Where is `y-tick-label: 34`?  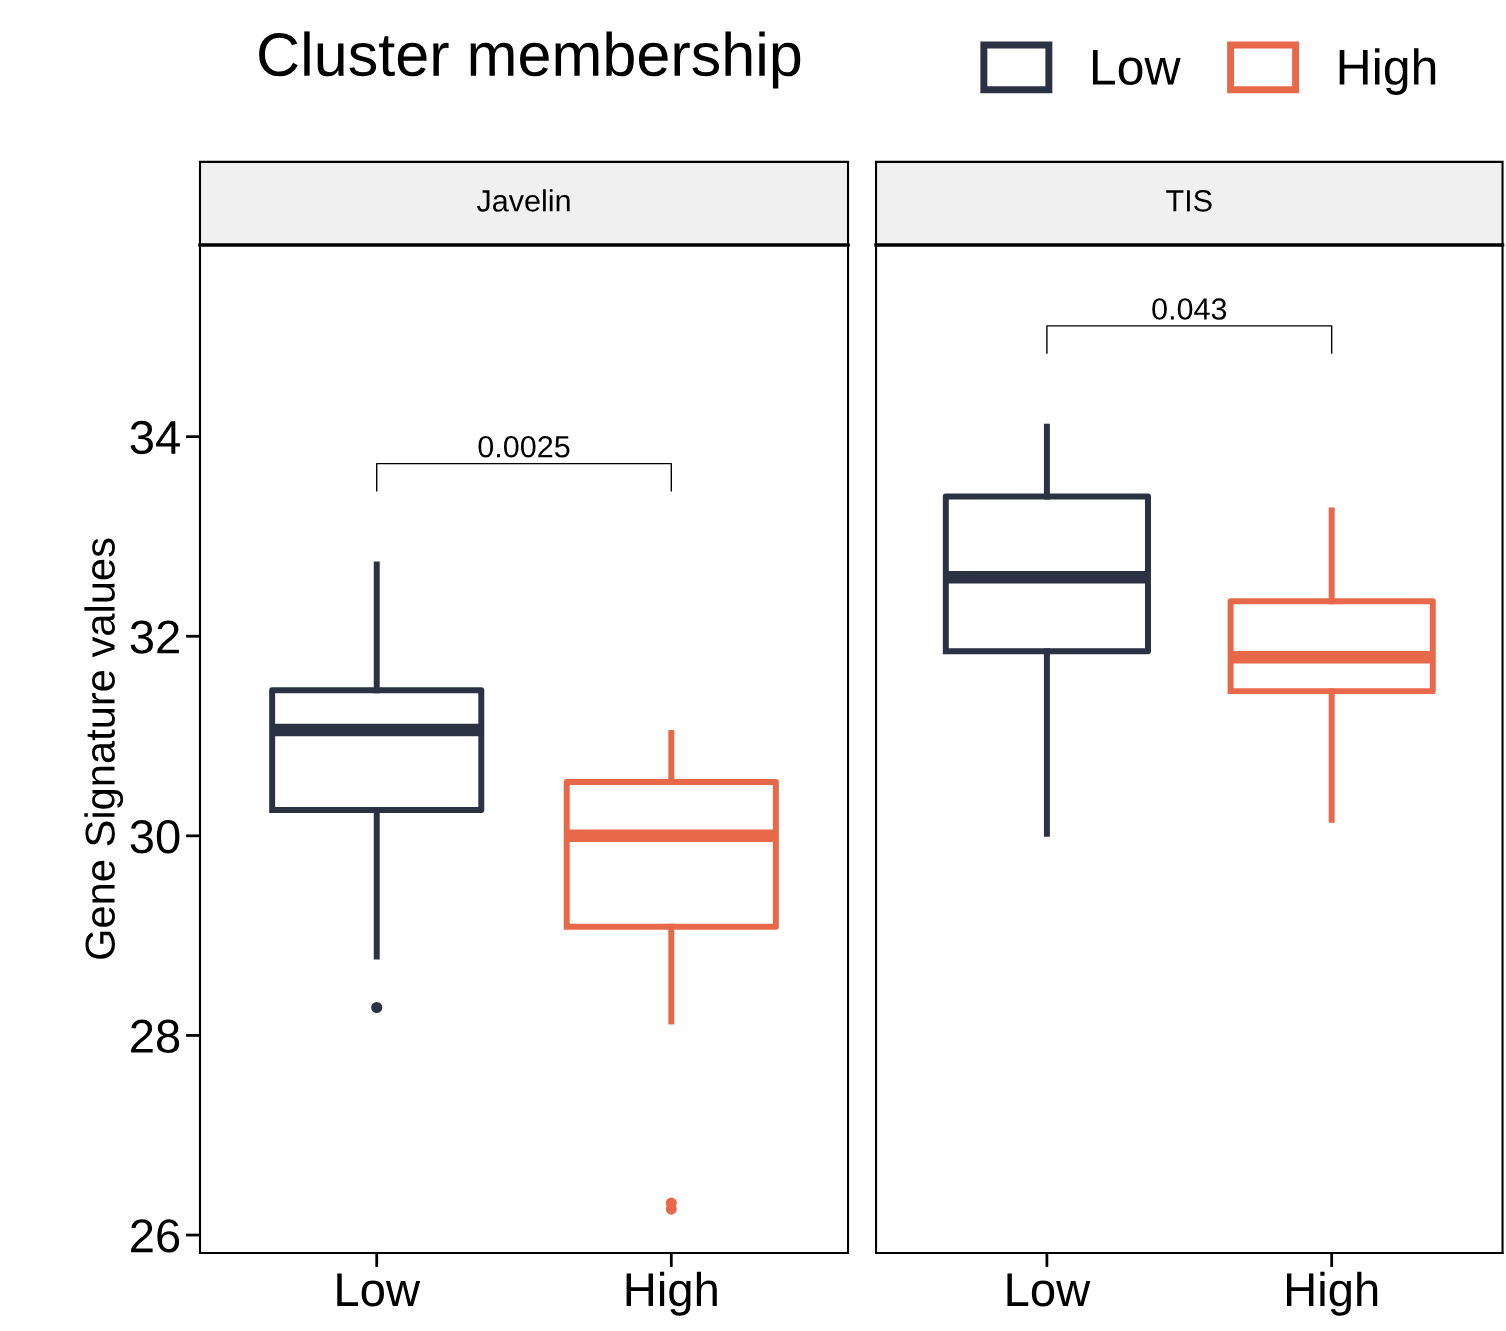 y-tick-label: 34 is located at coordinates (155, 437).